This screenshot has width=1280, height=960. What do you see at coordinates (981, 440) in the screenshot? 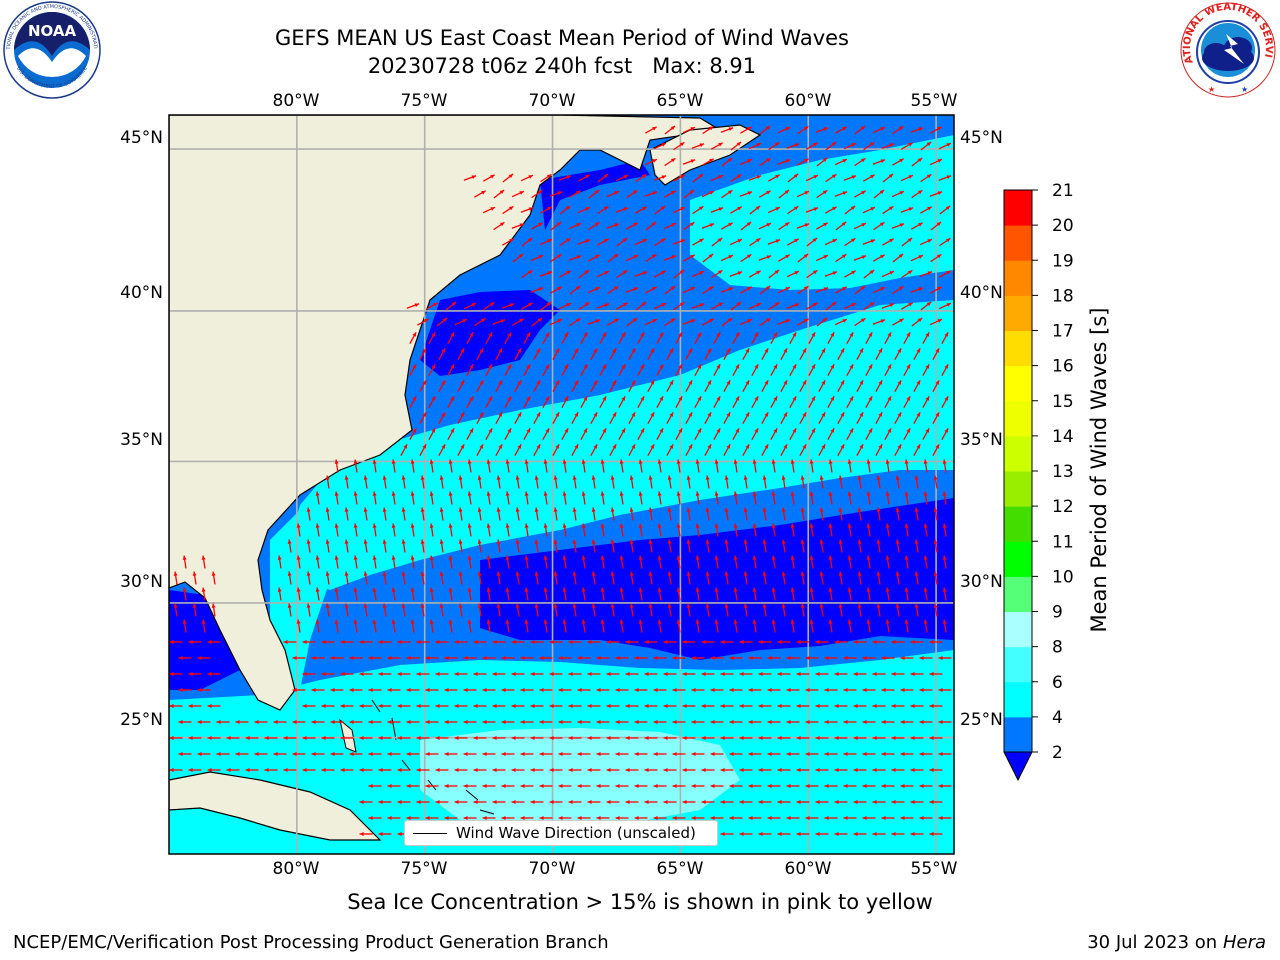
I see `lat-label-right: 35°N` at bounding box center [981, 440].